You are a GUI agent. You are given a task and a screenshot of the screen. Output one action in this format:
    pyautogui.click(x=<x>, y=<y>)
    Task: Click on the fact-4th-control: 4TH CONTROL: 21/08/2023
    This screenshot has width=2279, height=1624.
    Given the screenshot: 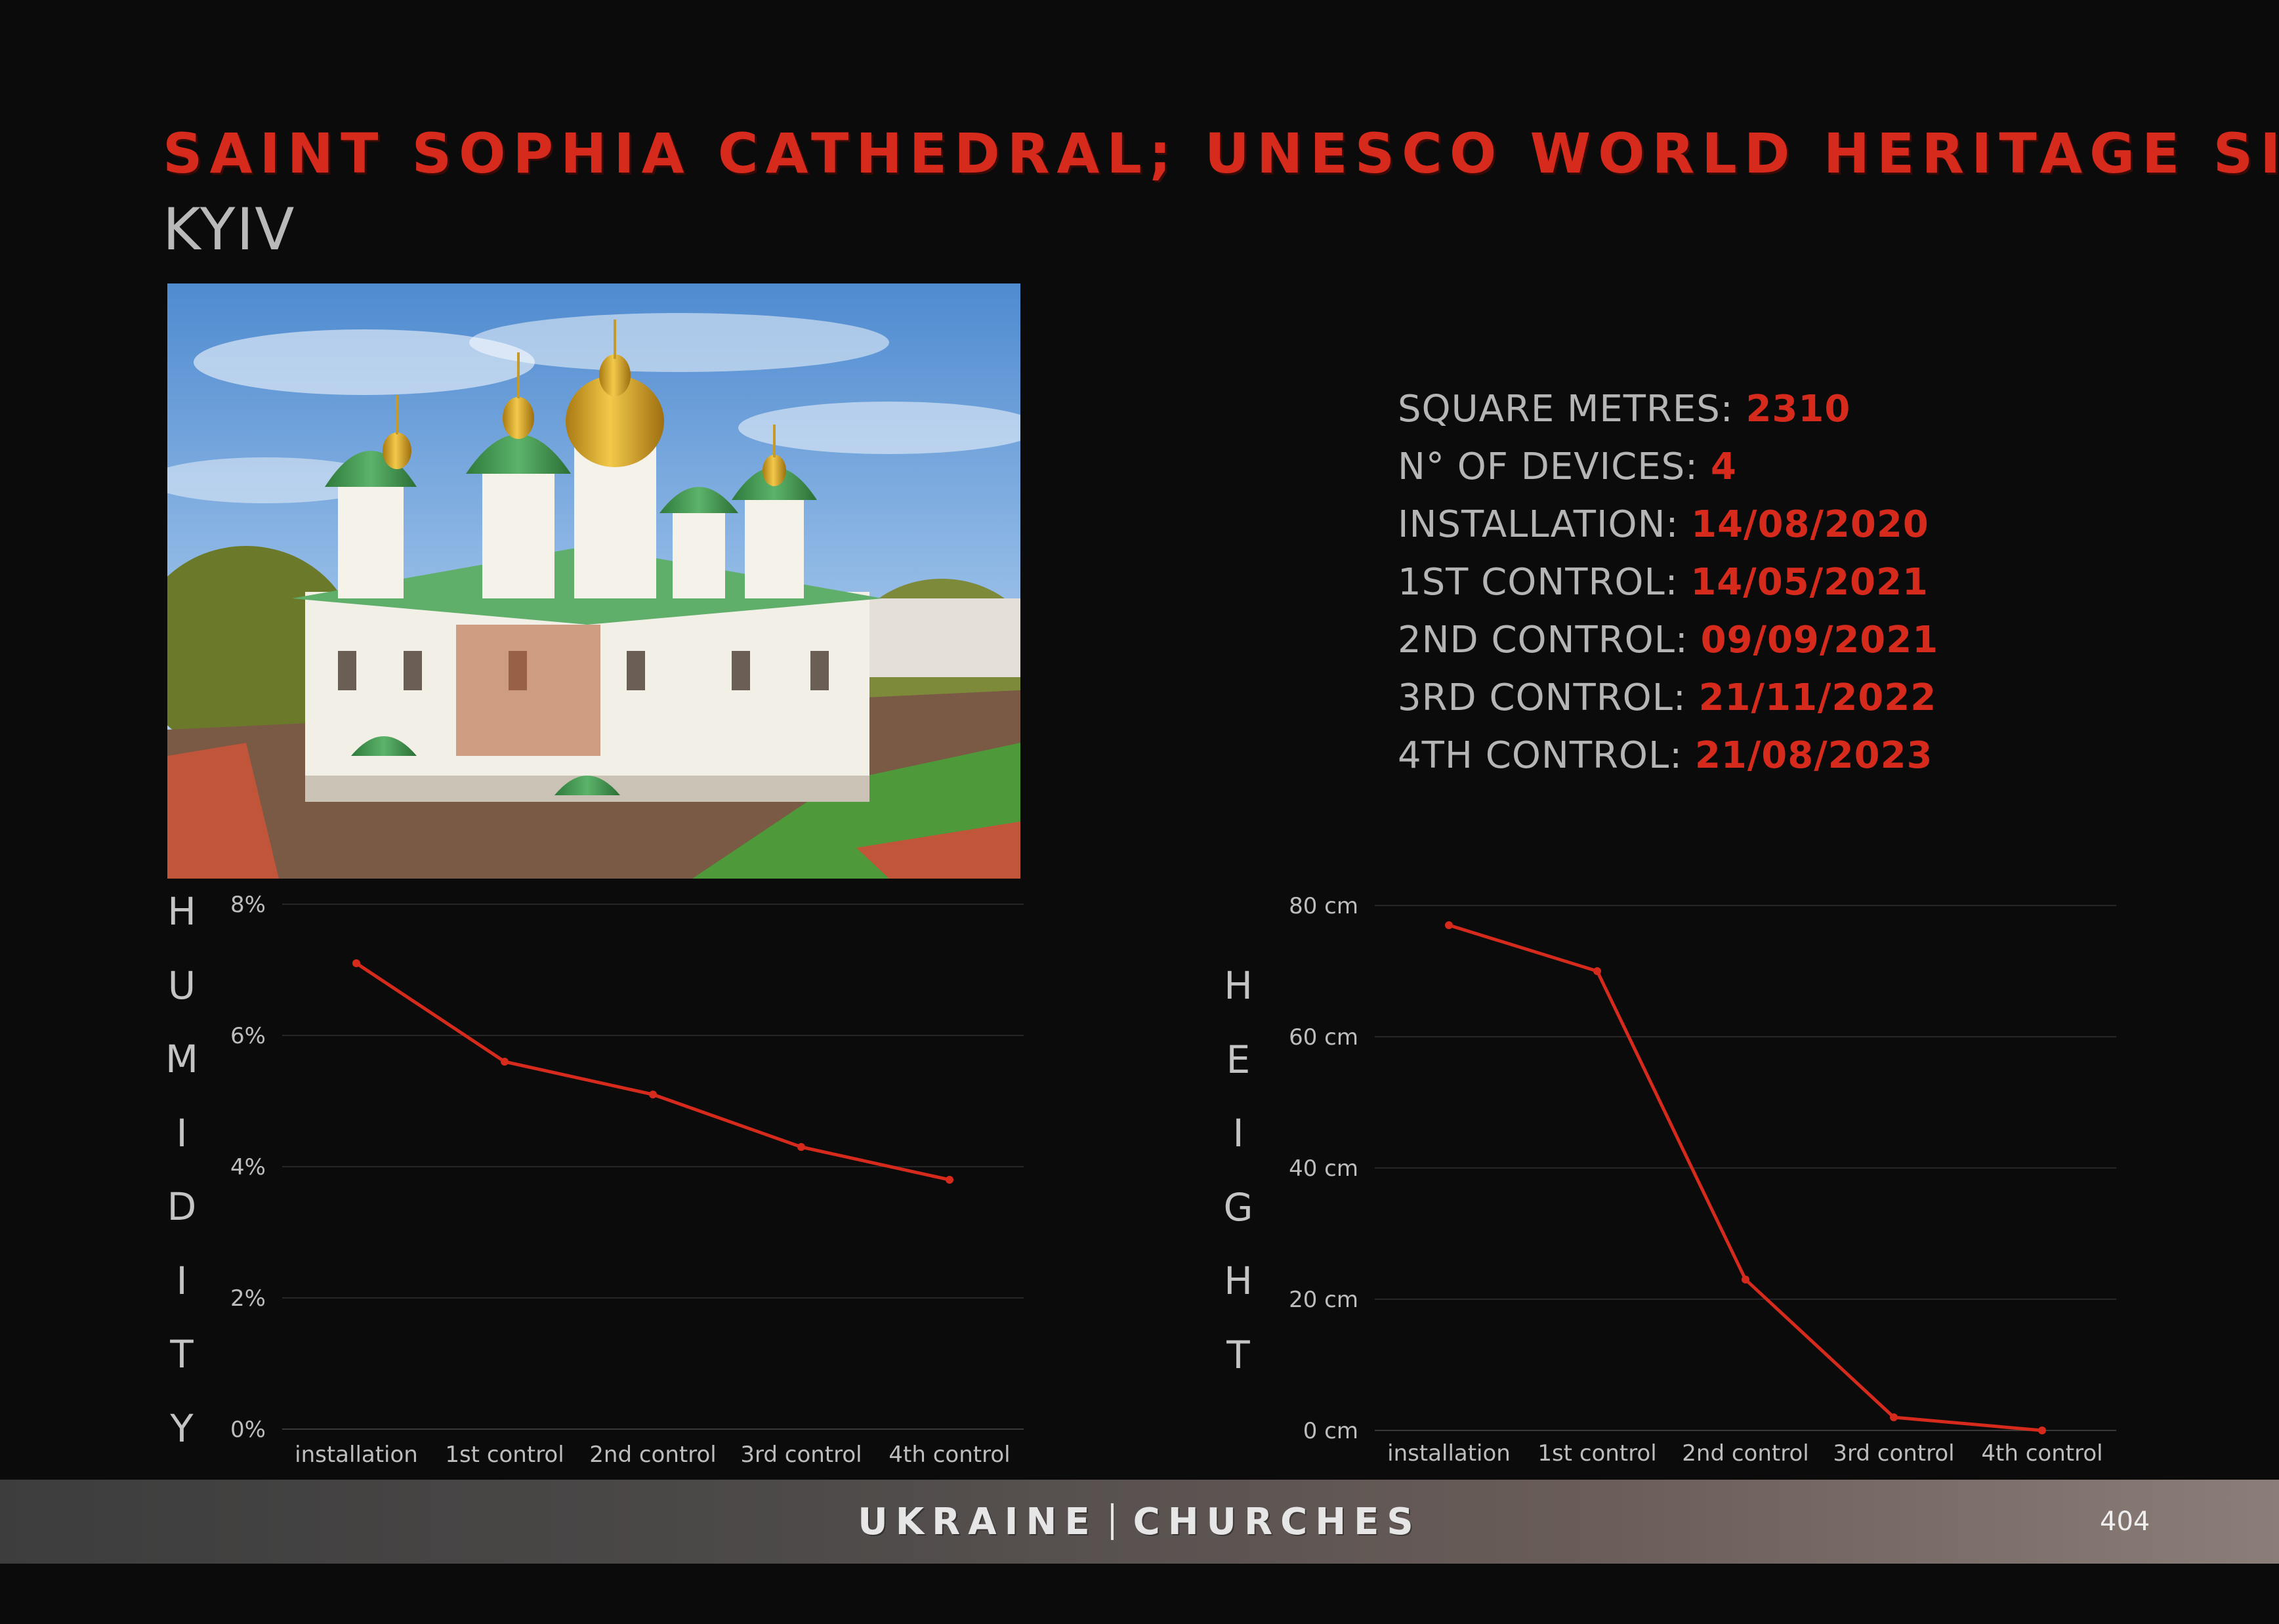 What is the action you would take?
    pyautogui.click(x=1665, y=756)
    